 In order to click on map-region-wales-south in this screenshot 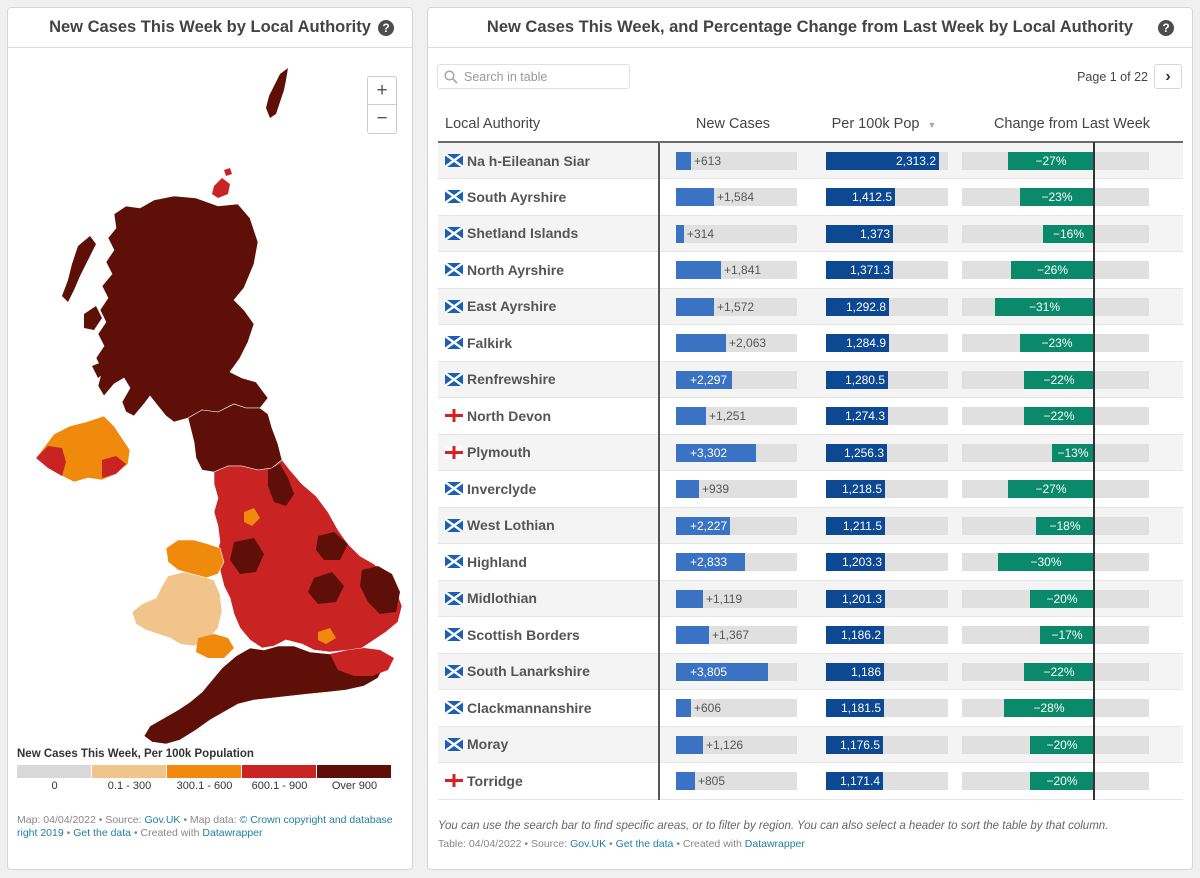, I will do `click(215, 646)`.